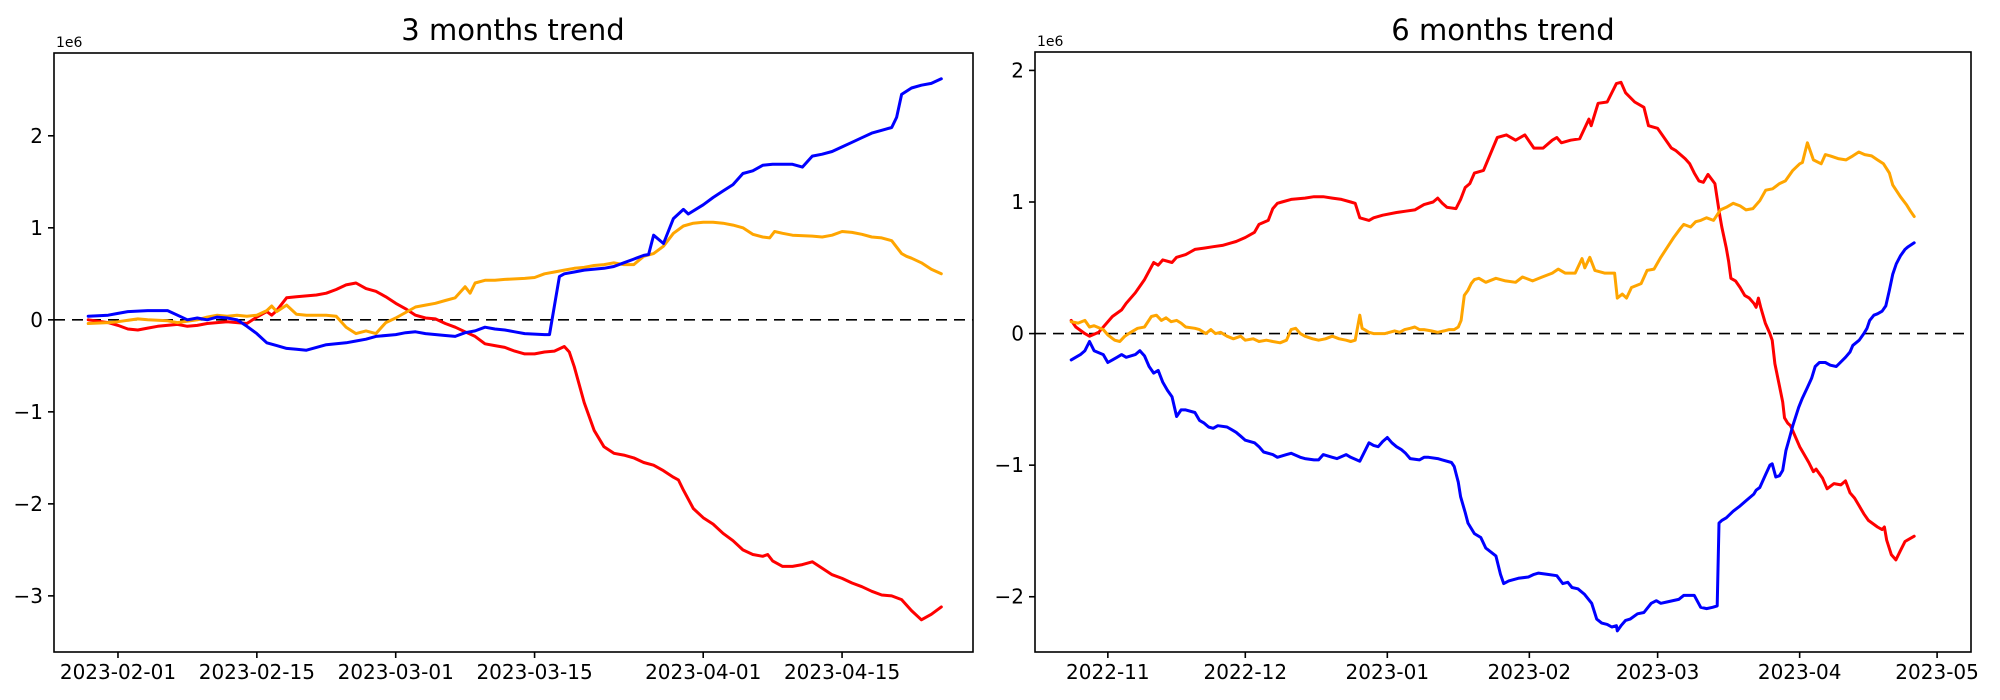 Image resolution: width=2000 pixels, height=700 pixels. What do you see at coordinates (1937, 672) in the screenshot?
I see `x-tick-label: 2023-05` at bounding box center [1937, 672].